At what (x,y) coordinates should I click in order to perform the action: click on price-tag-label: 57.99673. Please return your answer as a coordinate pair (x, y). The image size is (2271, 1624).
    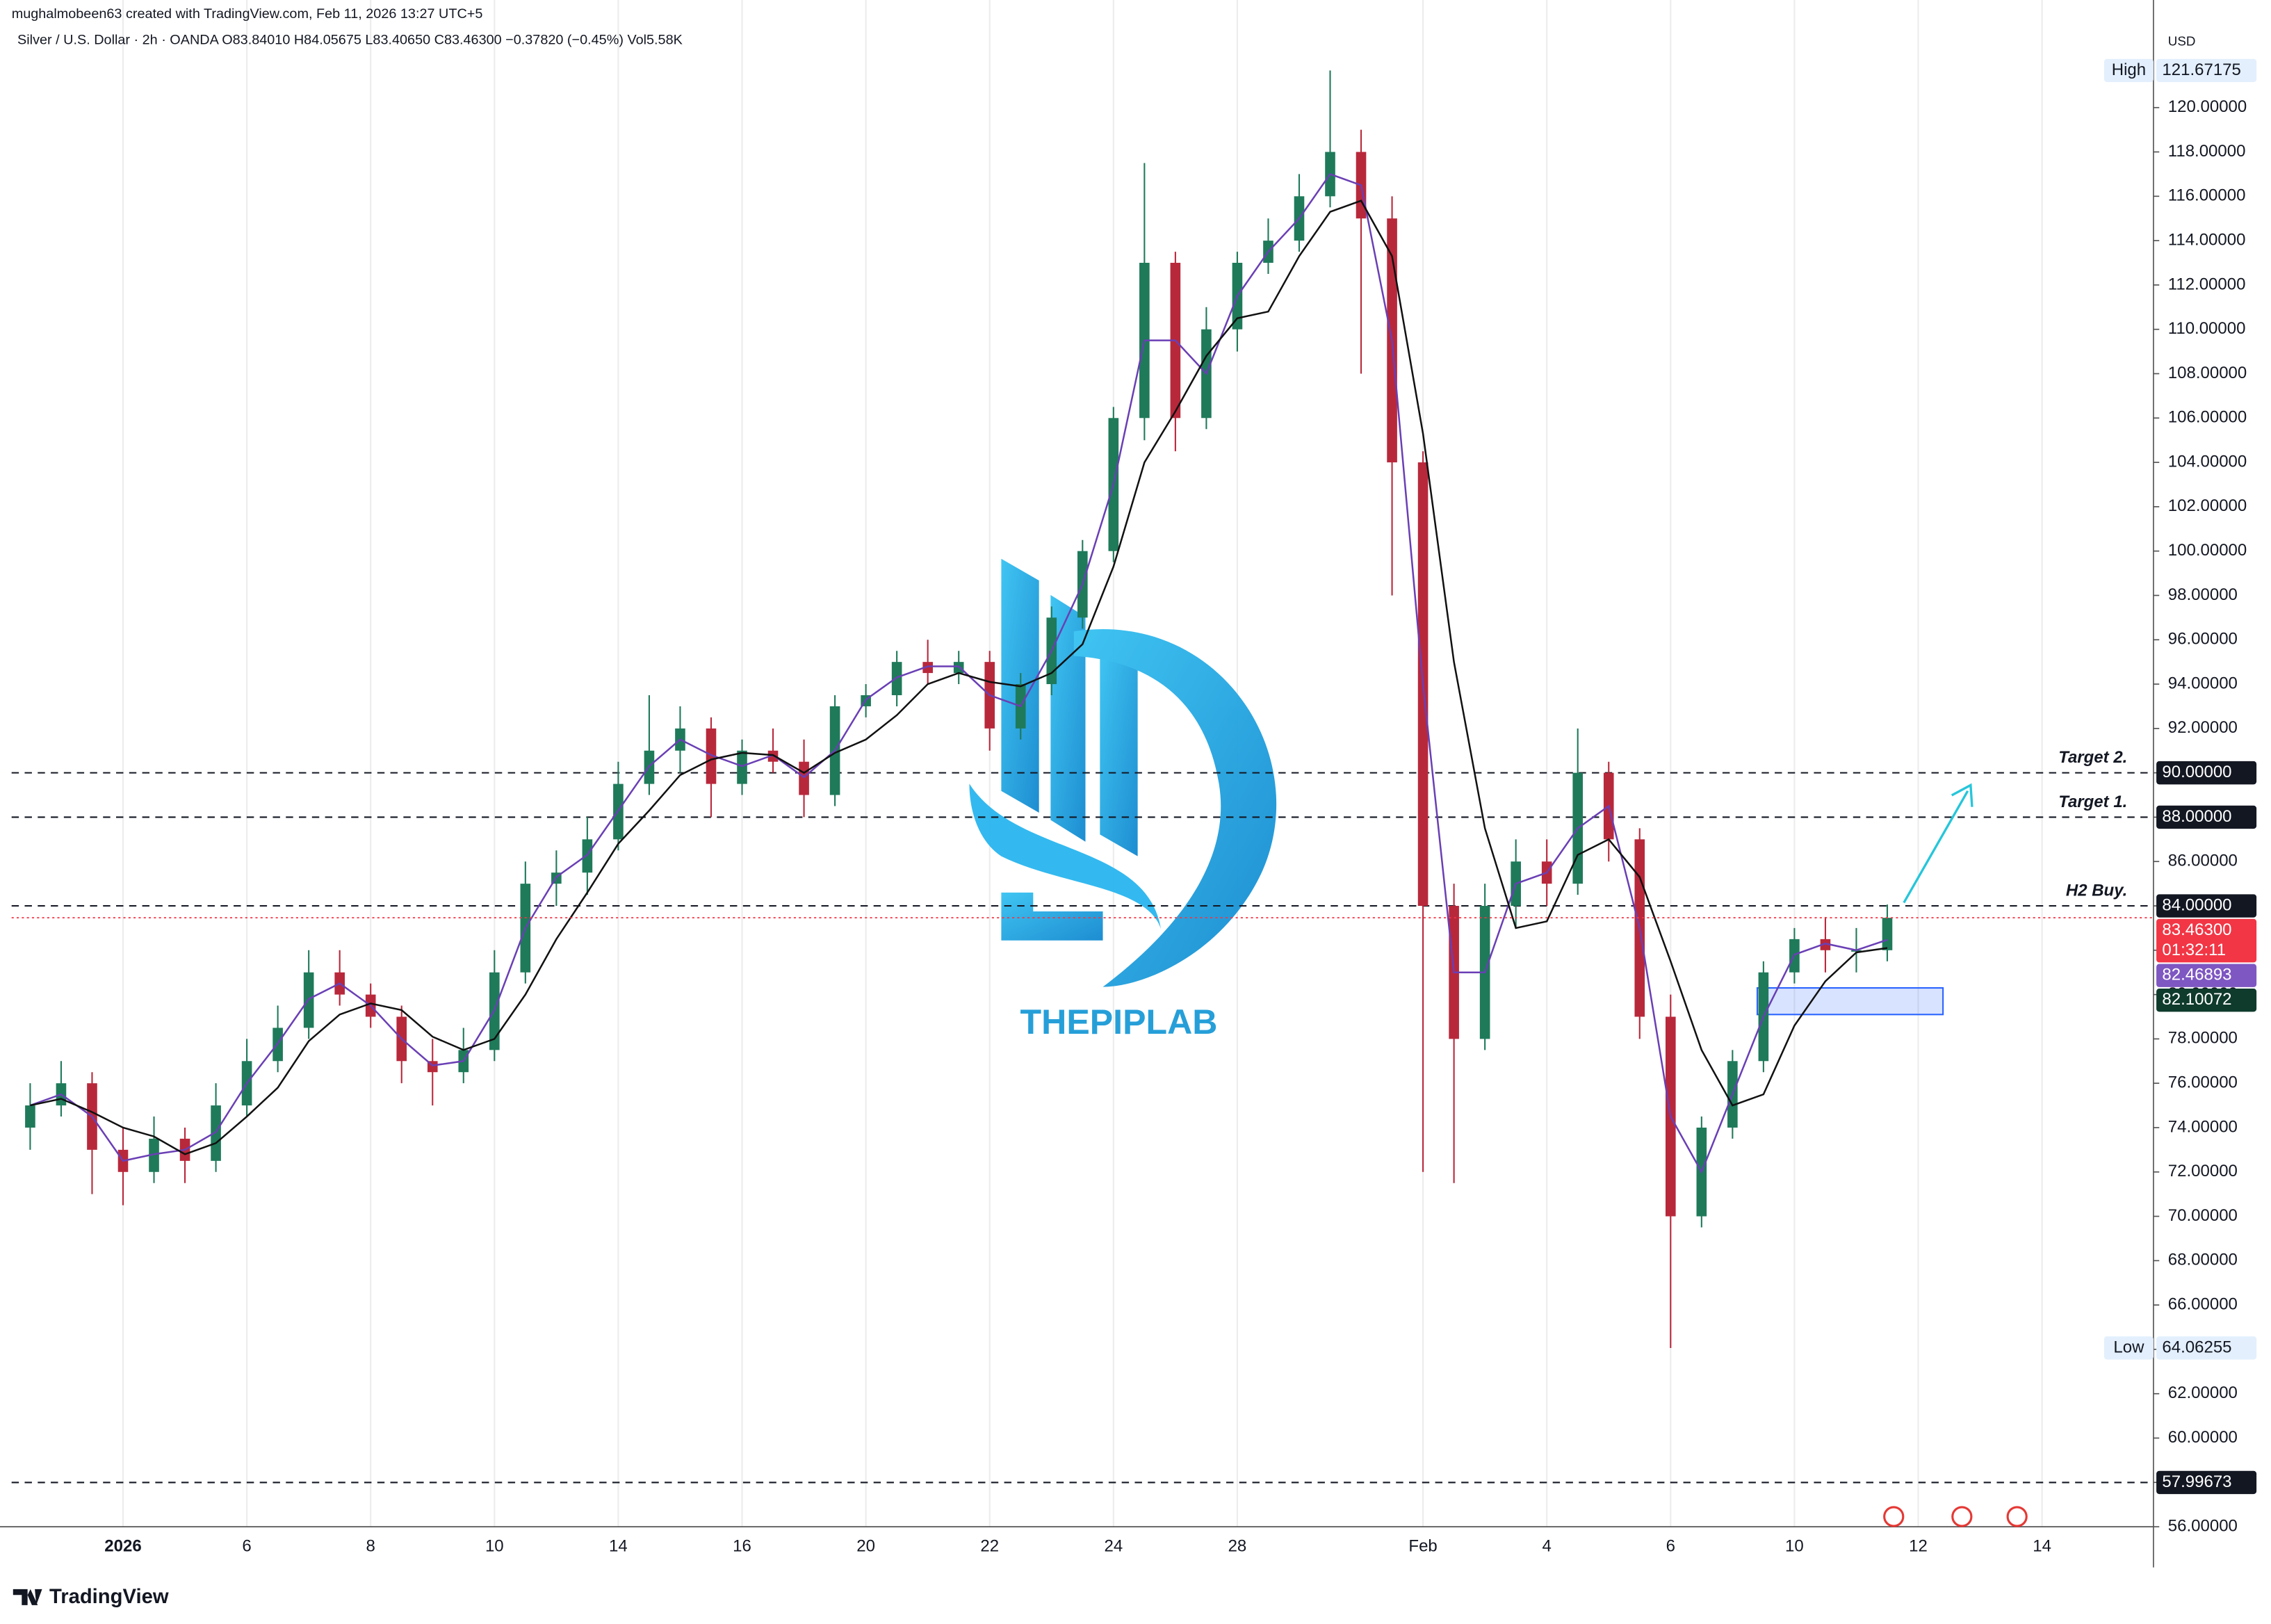
    Looking at the image, I should click on (2196, 1481).